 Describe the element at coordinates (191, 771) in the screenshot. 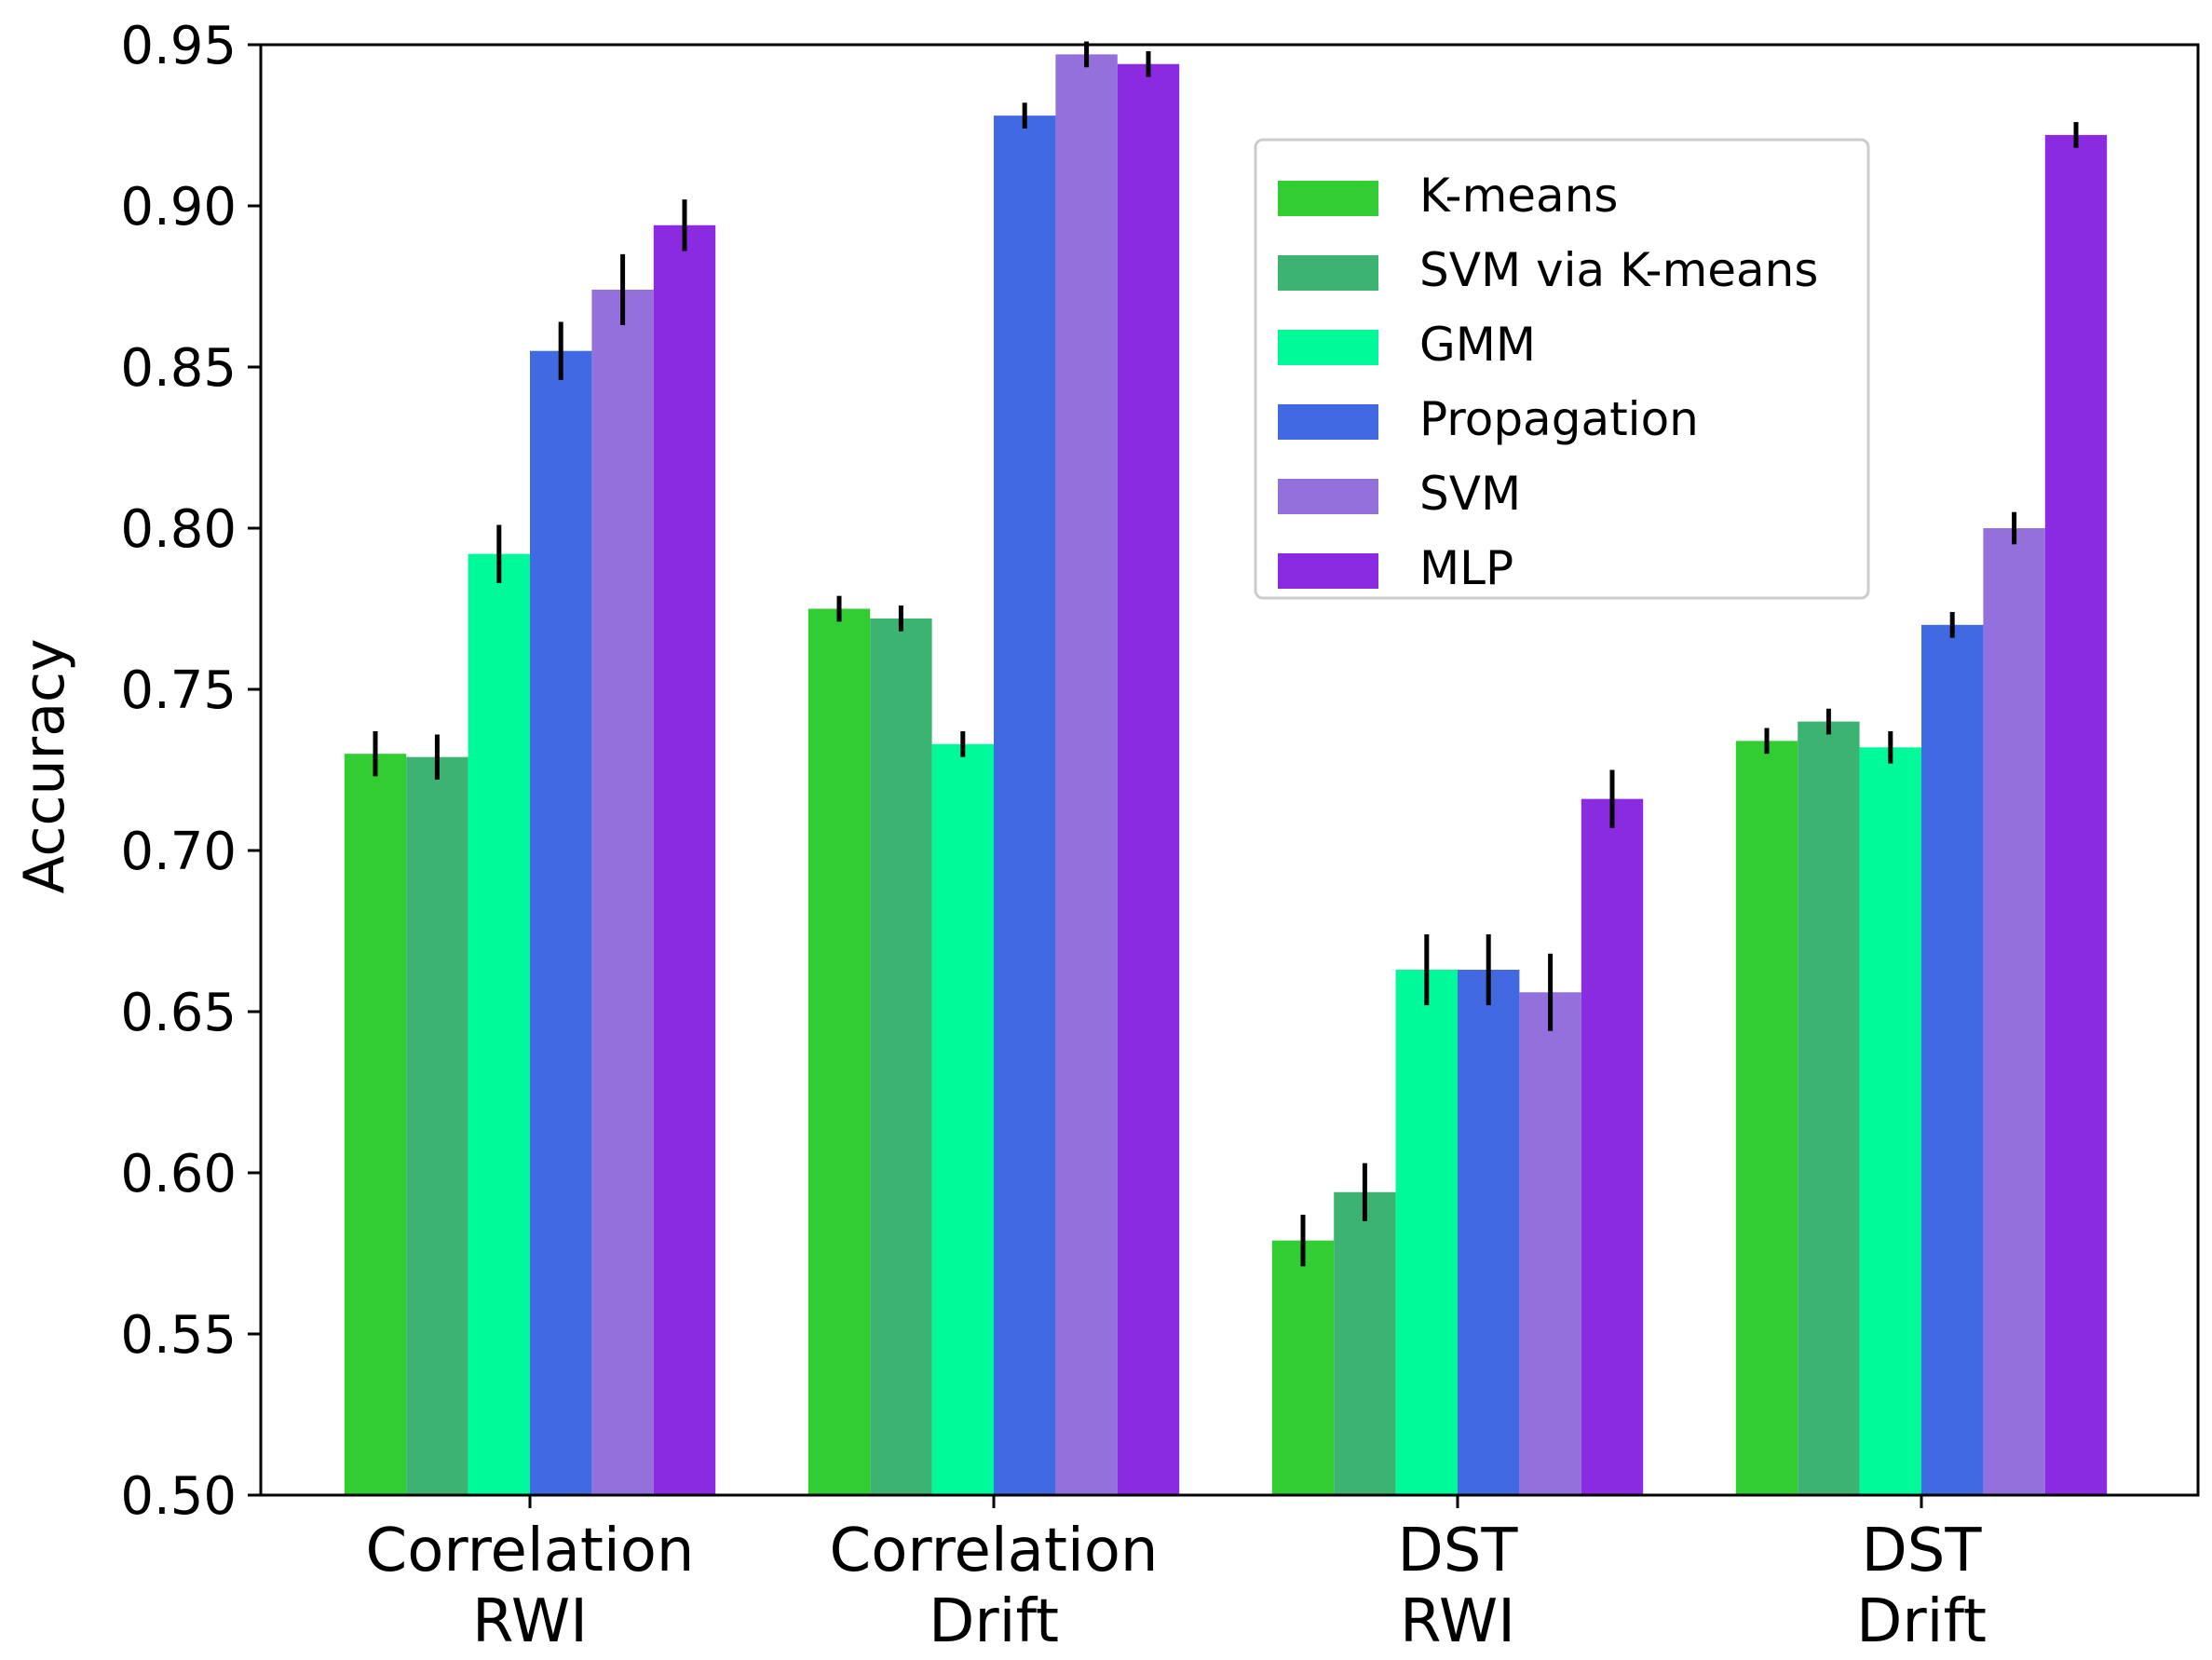

I see `y-axis: 0.50 0.55 0.60 0.65 0.70 0.75 0.80 0.85 0.90 0.95` at that location.